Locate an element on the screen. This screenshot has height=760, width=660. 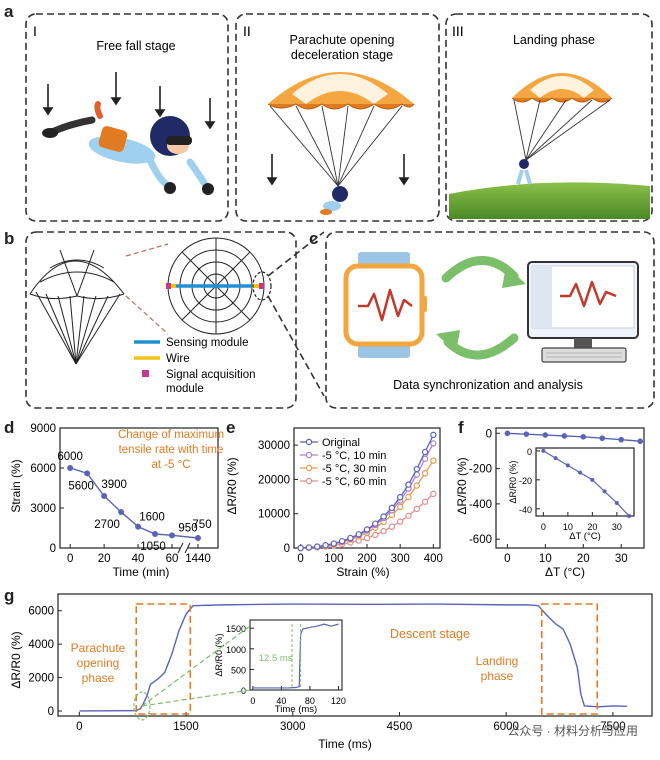
chart-f-inset-xtick-label: 30 is located at coordinates (617, 527).